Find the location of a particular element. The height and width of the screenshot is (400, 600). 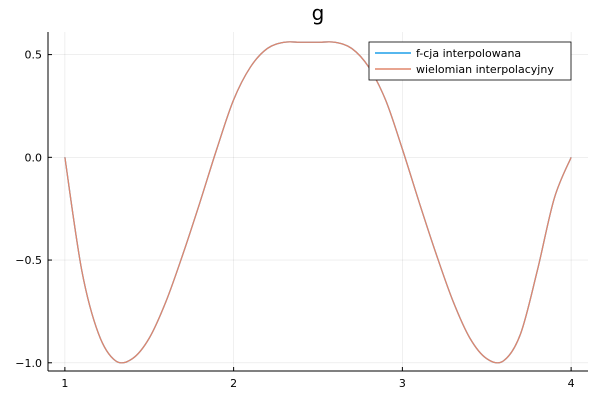

y-tick-label: 0.5 is located at coordinates (34, 55).